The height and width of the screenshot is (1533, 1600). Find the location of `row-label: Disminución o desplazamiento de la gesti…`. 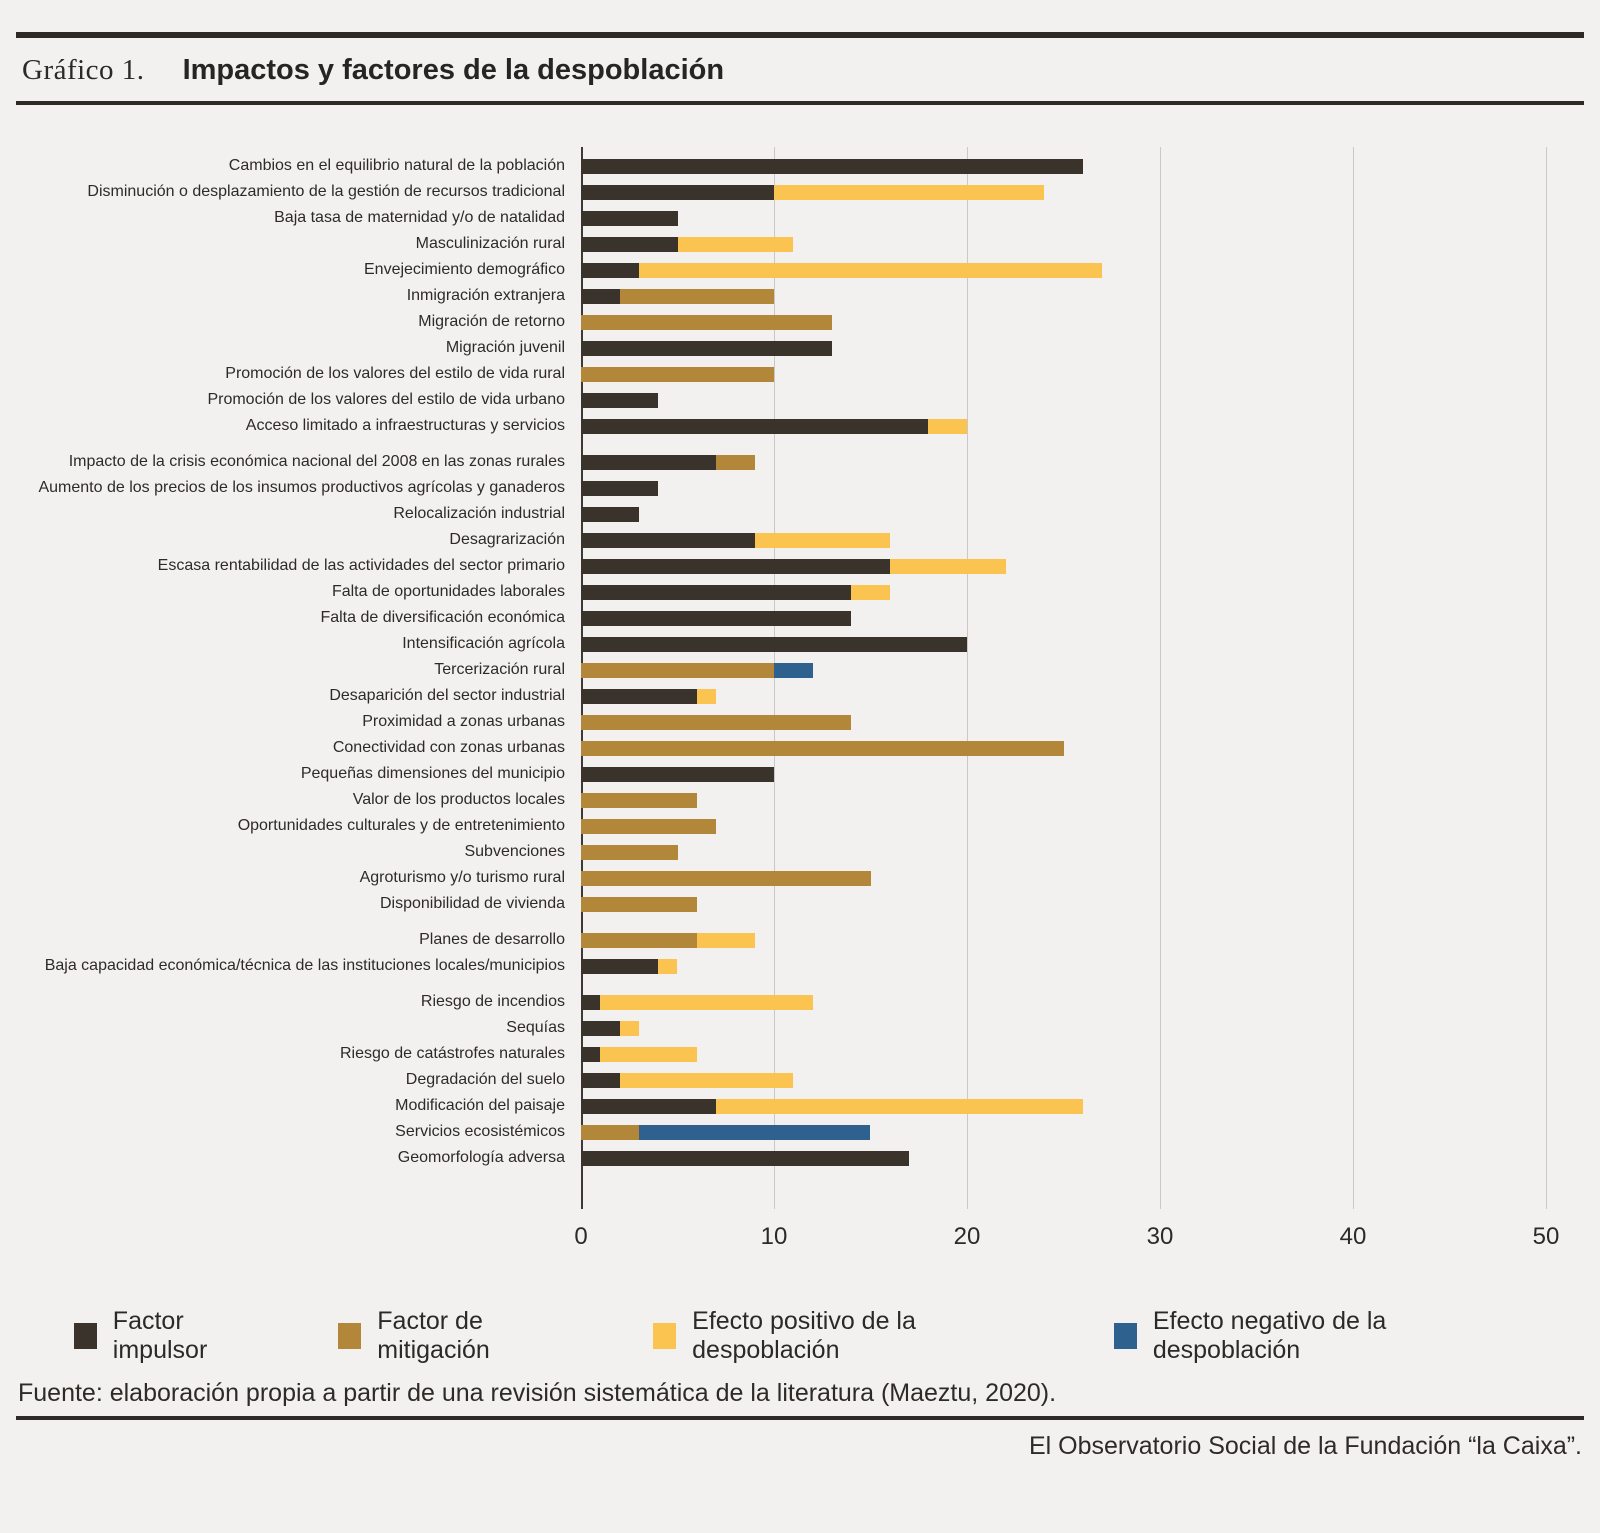

row-label: Disminución o desplazamiento de la gesti… is located at coordinates (326, 191).